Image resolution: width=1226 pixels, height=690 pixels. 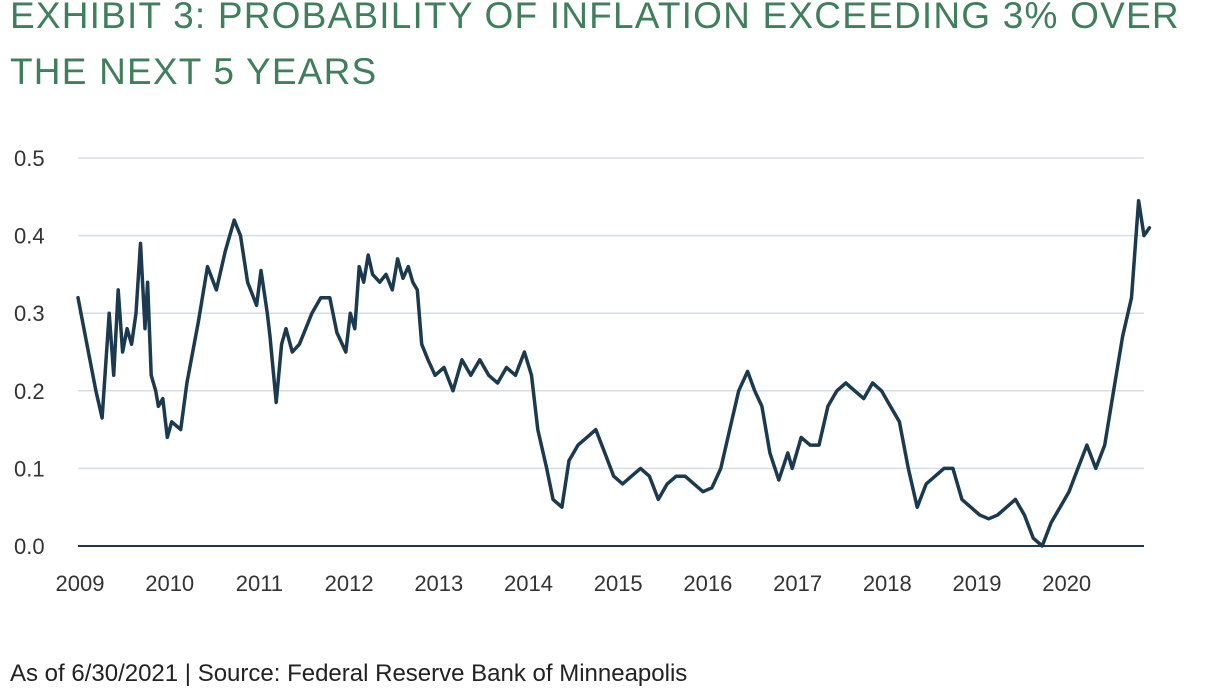 I want to click on x-tick-label: 2015, so click(x=618, y=583).